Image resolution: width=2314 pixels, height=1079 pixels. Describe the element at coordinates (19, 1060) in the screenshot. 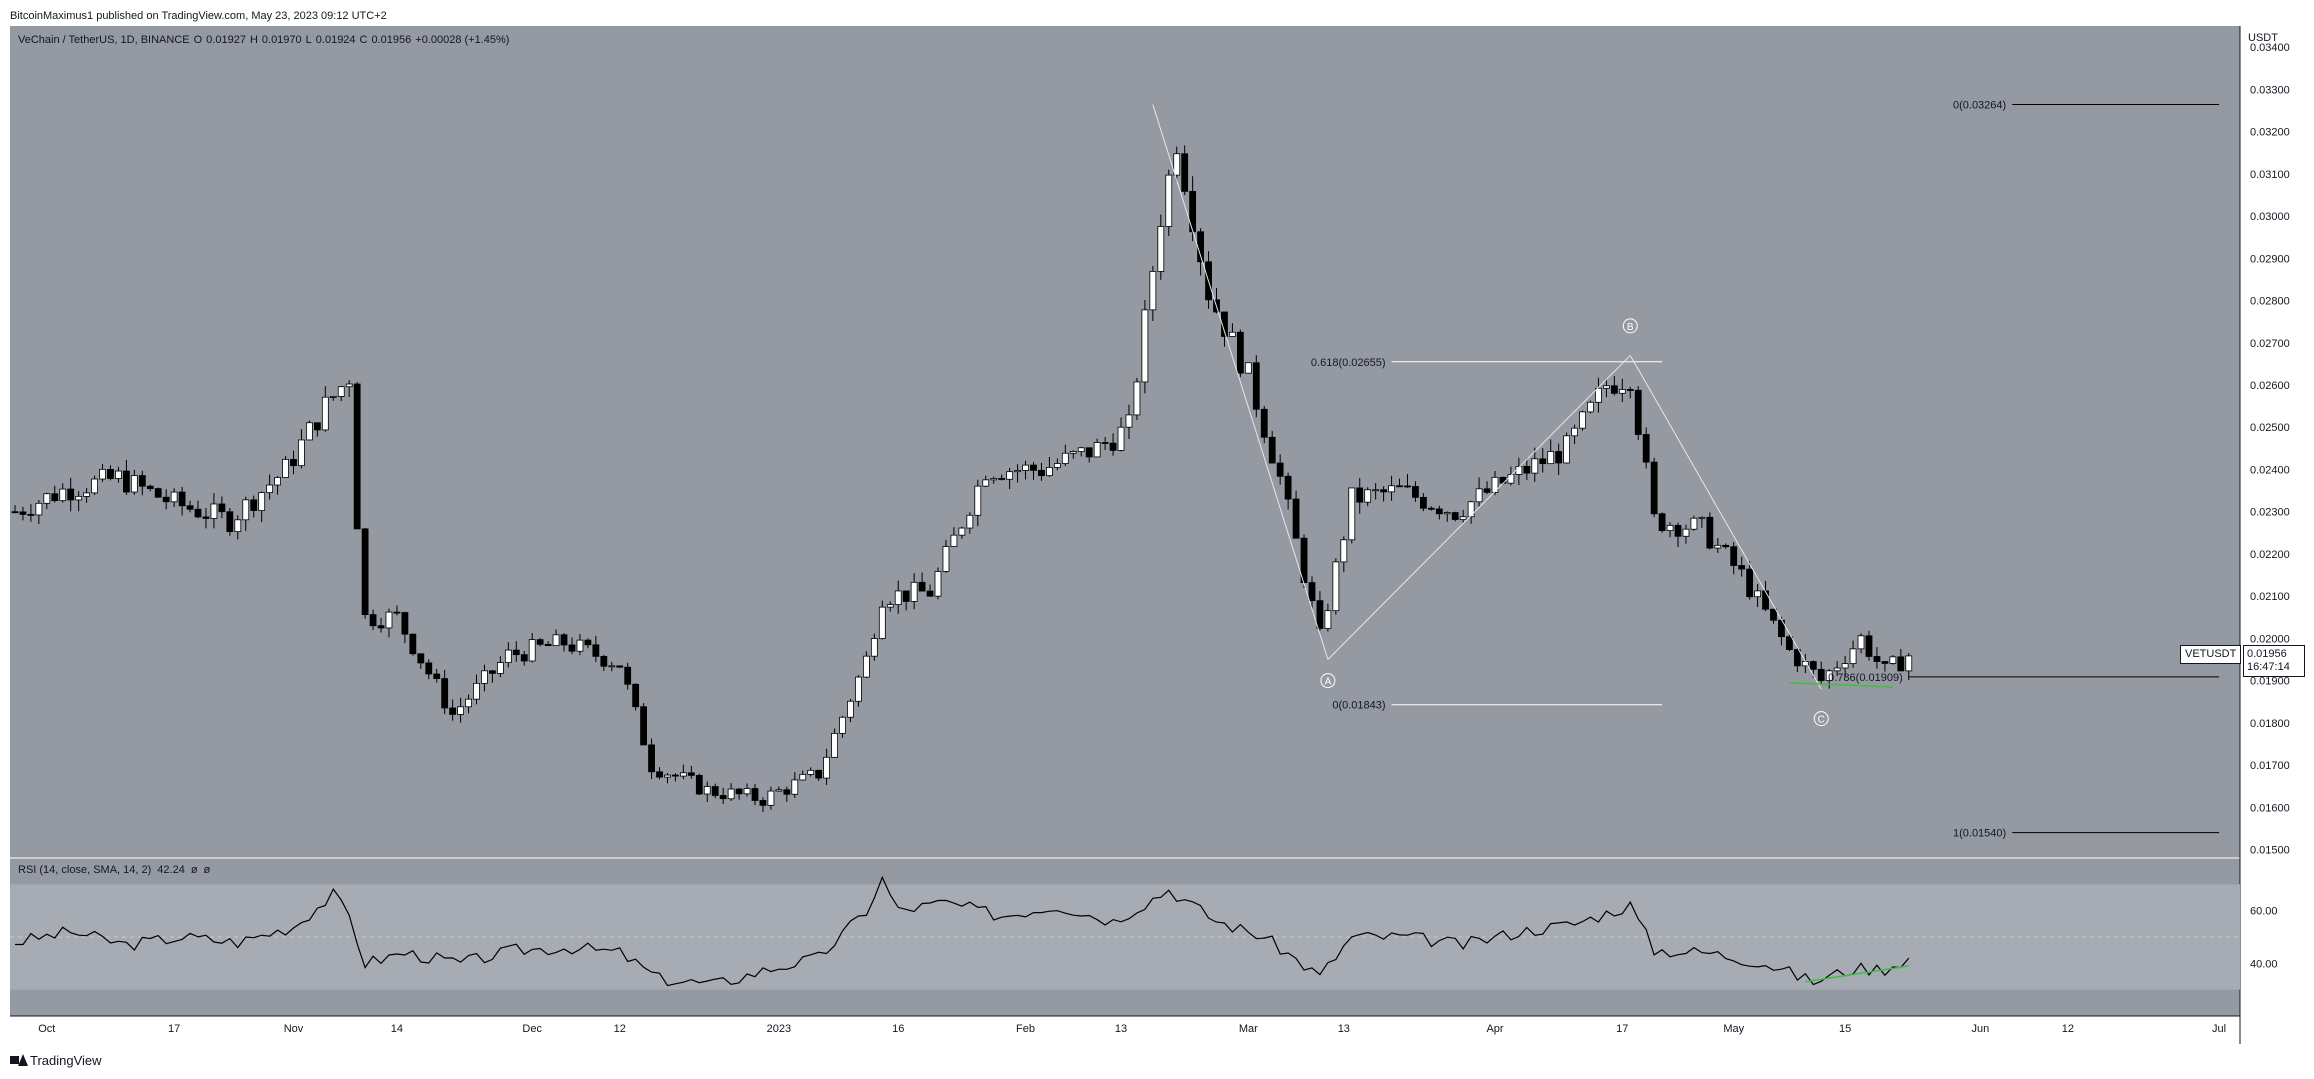

I see `tradingview-logo-icon` at that location.